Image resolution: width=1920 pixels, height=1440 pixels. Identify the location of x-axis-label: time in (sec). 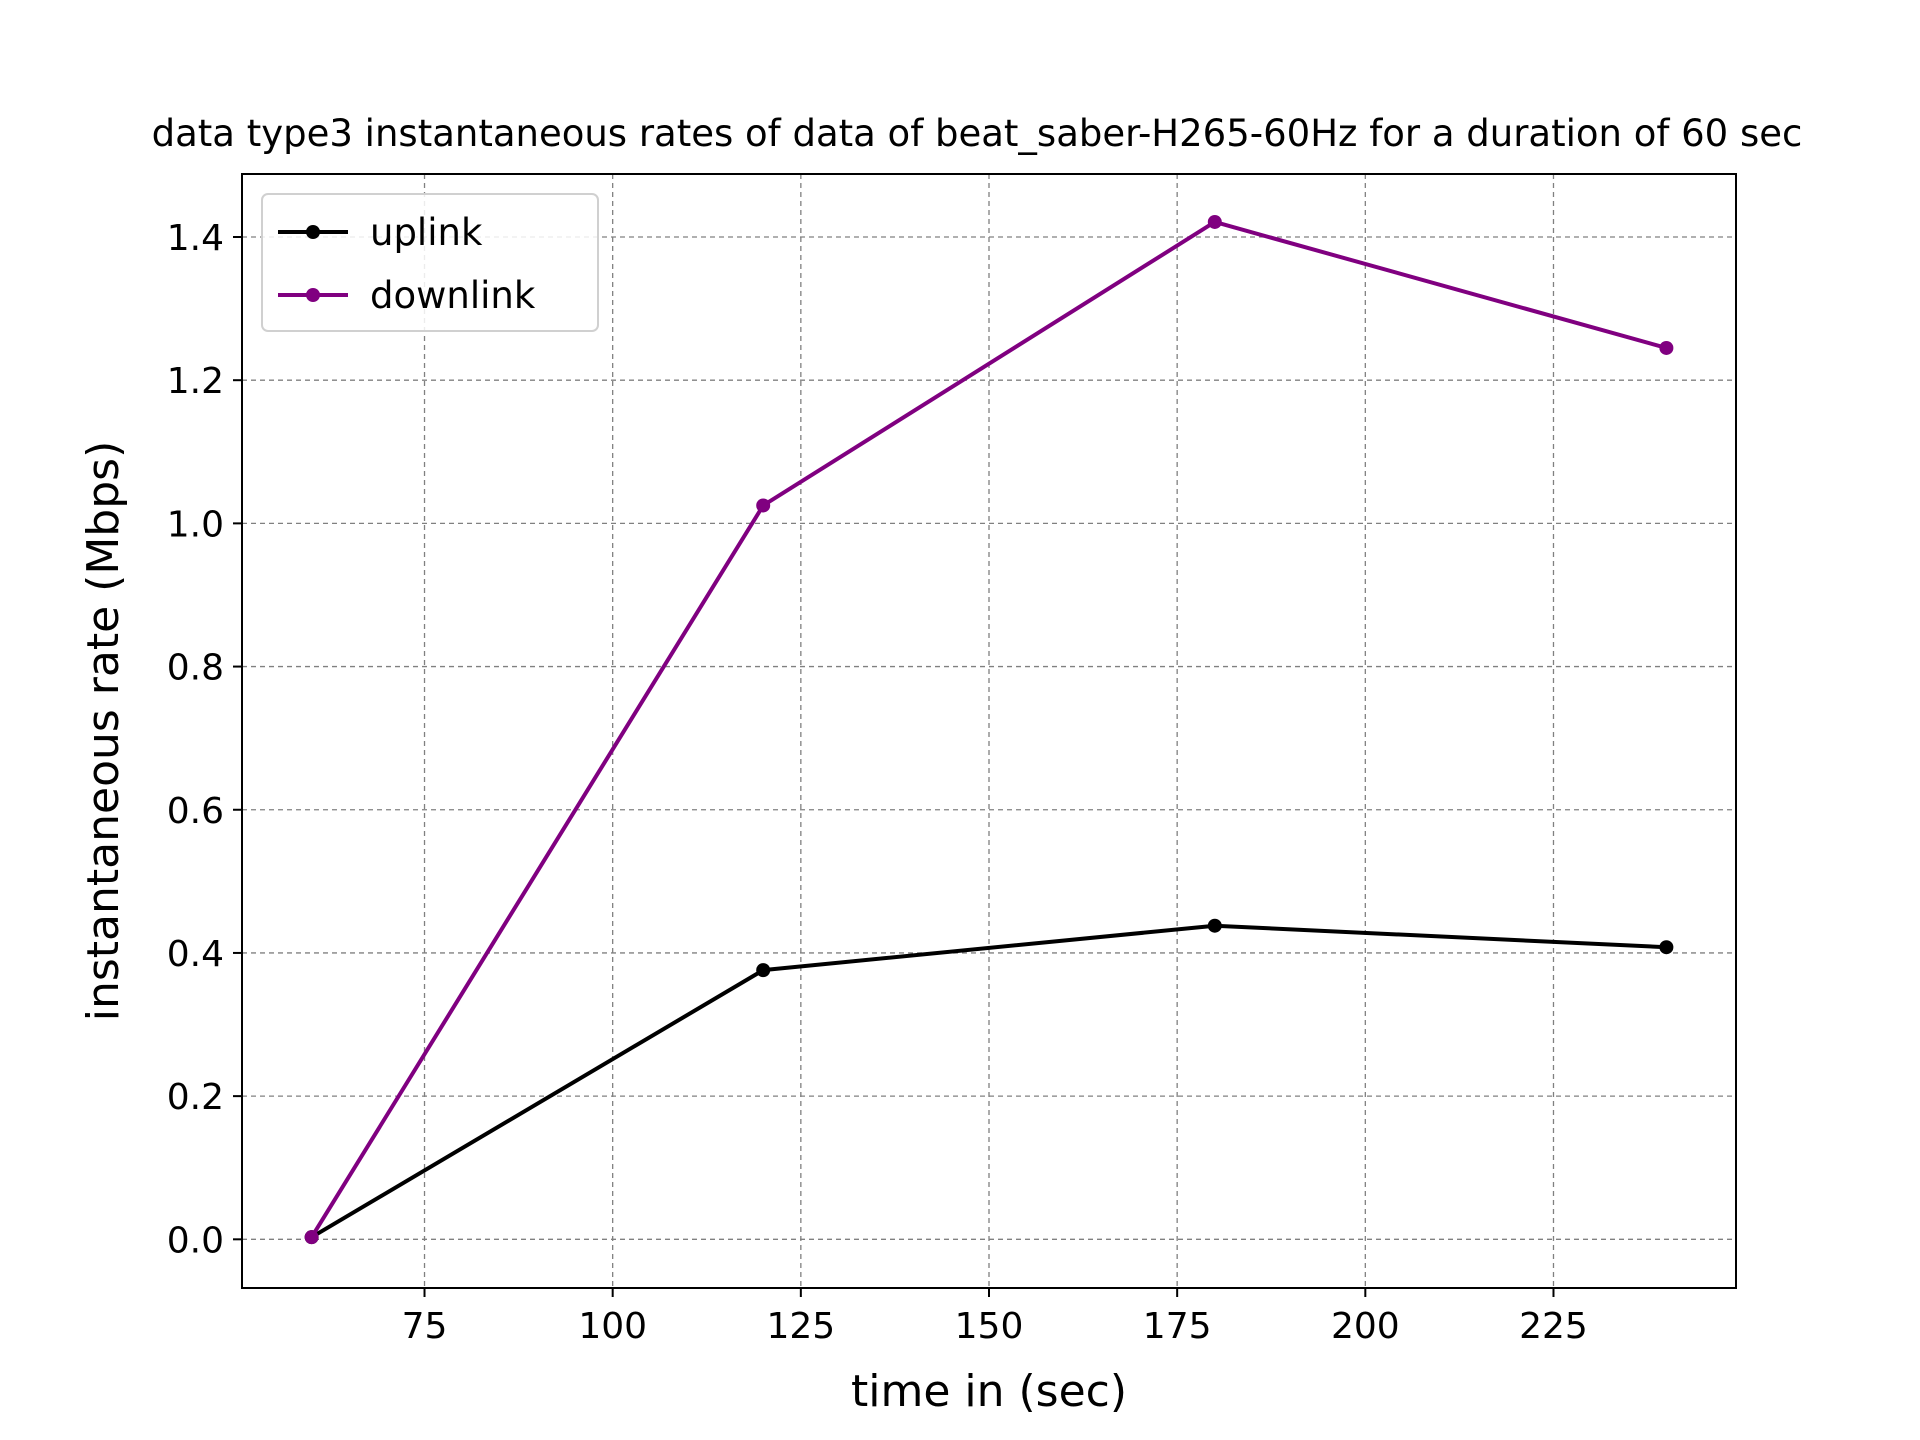
(989, 1391).